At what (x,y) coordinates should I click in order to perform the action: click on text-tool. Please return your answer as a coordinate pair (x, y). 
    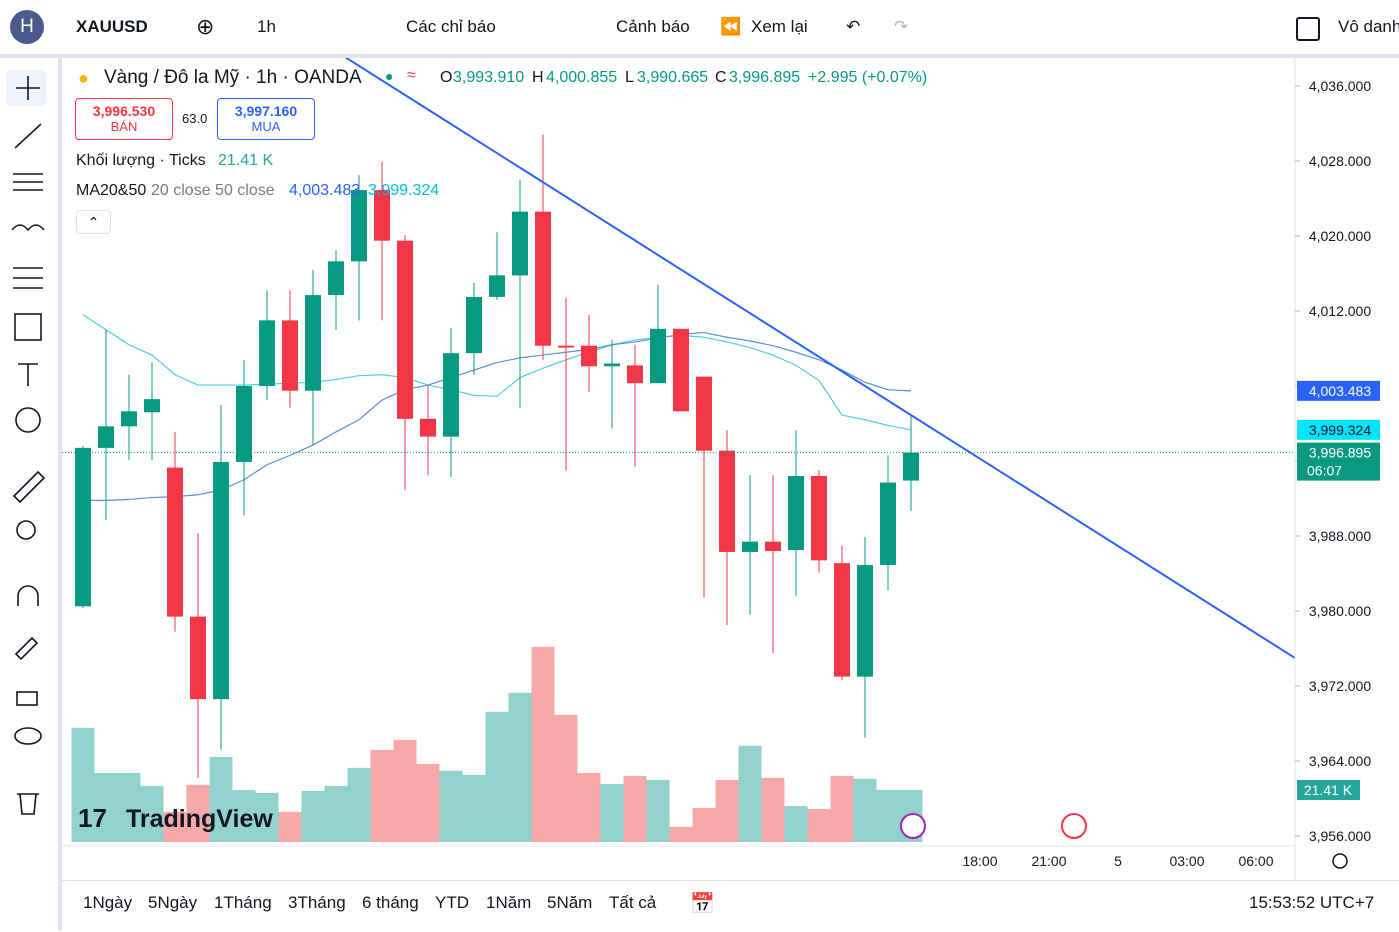
    Looking at the image, I should click on (28, 374).